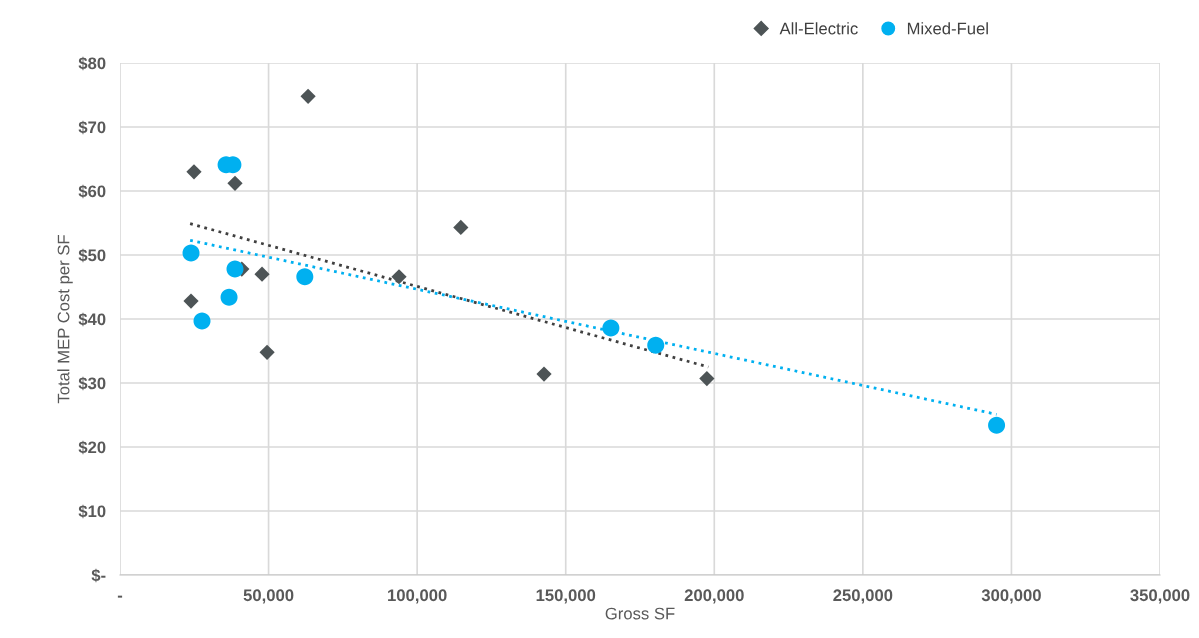 The image size is (1199, 638). What do you see at coordinates (65, 319) in the screenshot?
I see `y-axis-title: Total MEP Cost per SF` at bounding box center [65, 319].